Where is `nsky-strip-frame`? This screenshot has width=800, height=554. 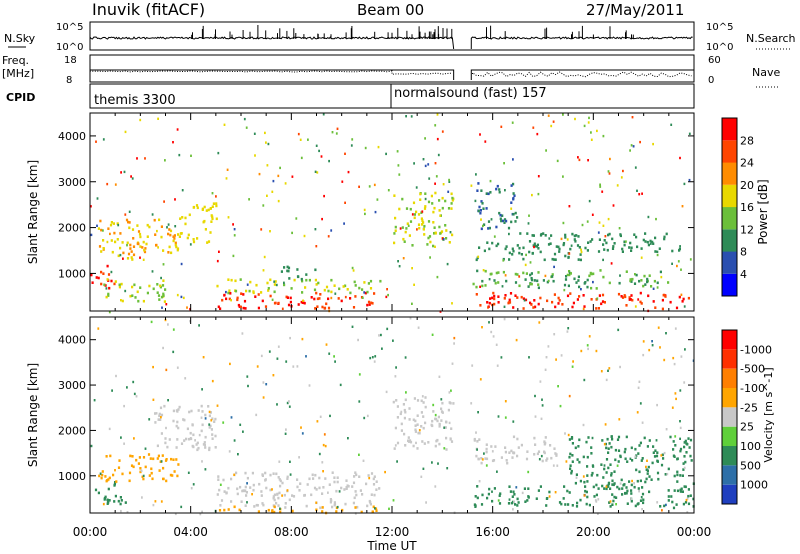
nsky-strip-frame is located at coordinates (392, 36).